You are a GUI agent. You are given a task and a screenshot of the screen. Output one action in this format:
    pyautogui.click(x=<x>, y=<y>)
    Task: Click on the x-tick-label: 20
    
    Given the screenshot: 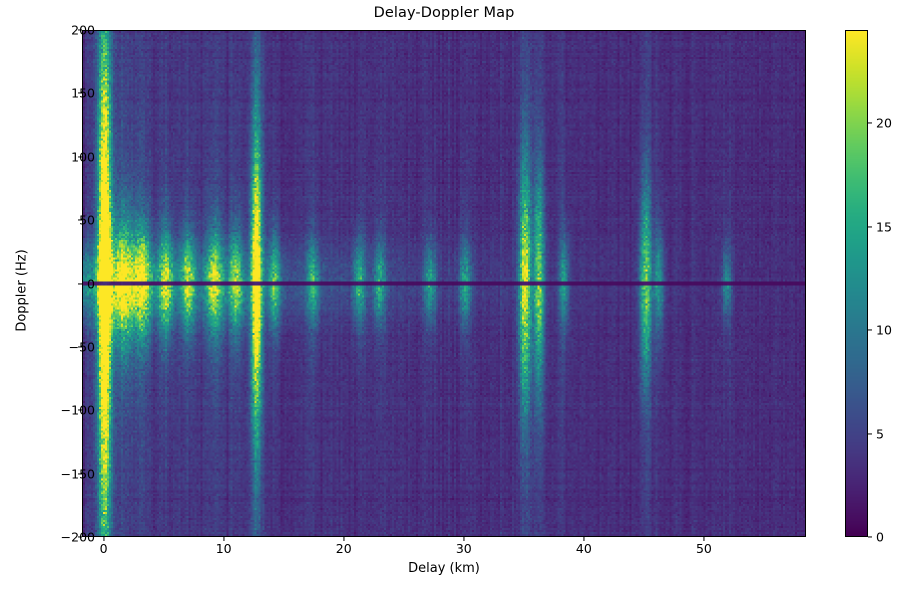 What is the action you would take?
    pyautogui.click(x=343, y=548)
    